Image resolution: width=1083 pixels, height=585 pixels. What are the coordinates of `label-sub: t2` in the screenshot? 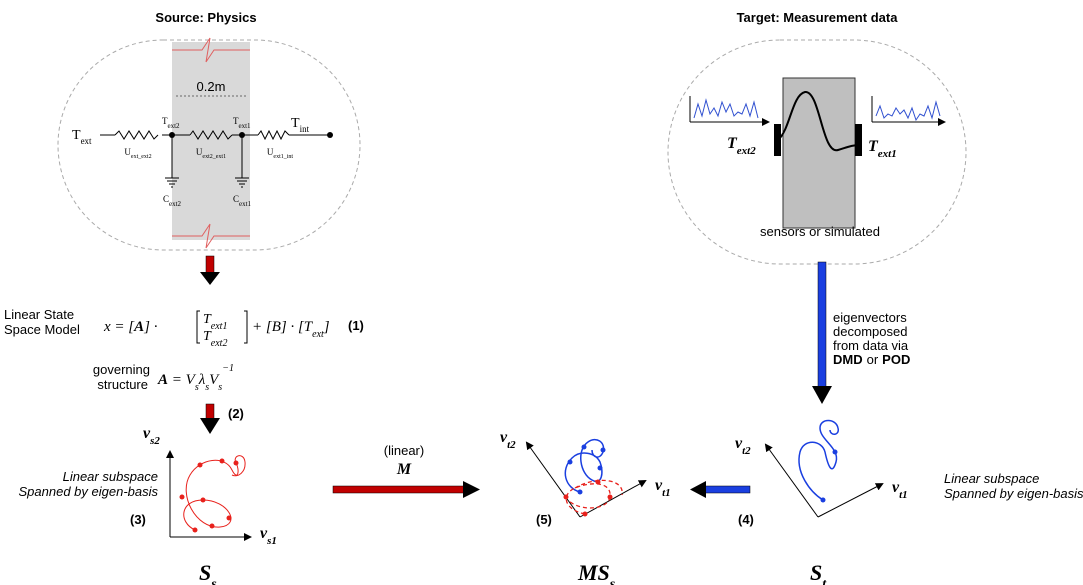 It's located at (746, 451).